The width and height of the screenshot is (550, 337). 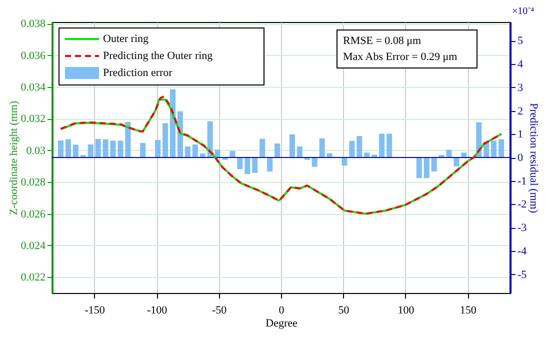 What do you see at coordinates (33, 56) in the screenshot?
I see `y-tick-label: 0.036` at bounding box center [33, 56].